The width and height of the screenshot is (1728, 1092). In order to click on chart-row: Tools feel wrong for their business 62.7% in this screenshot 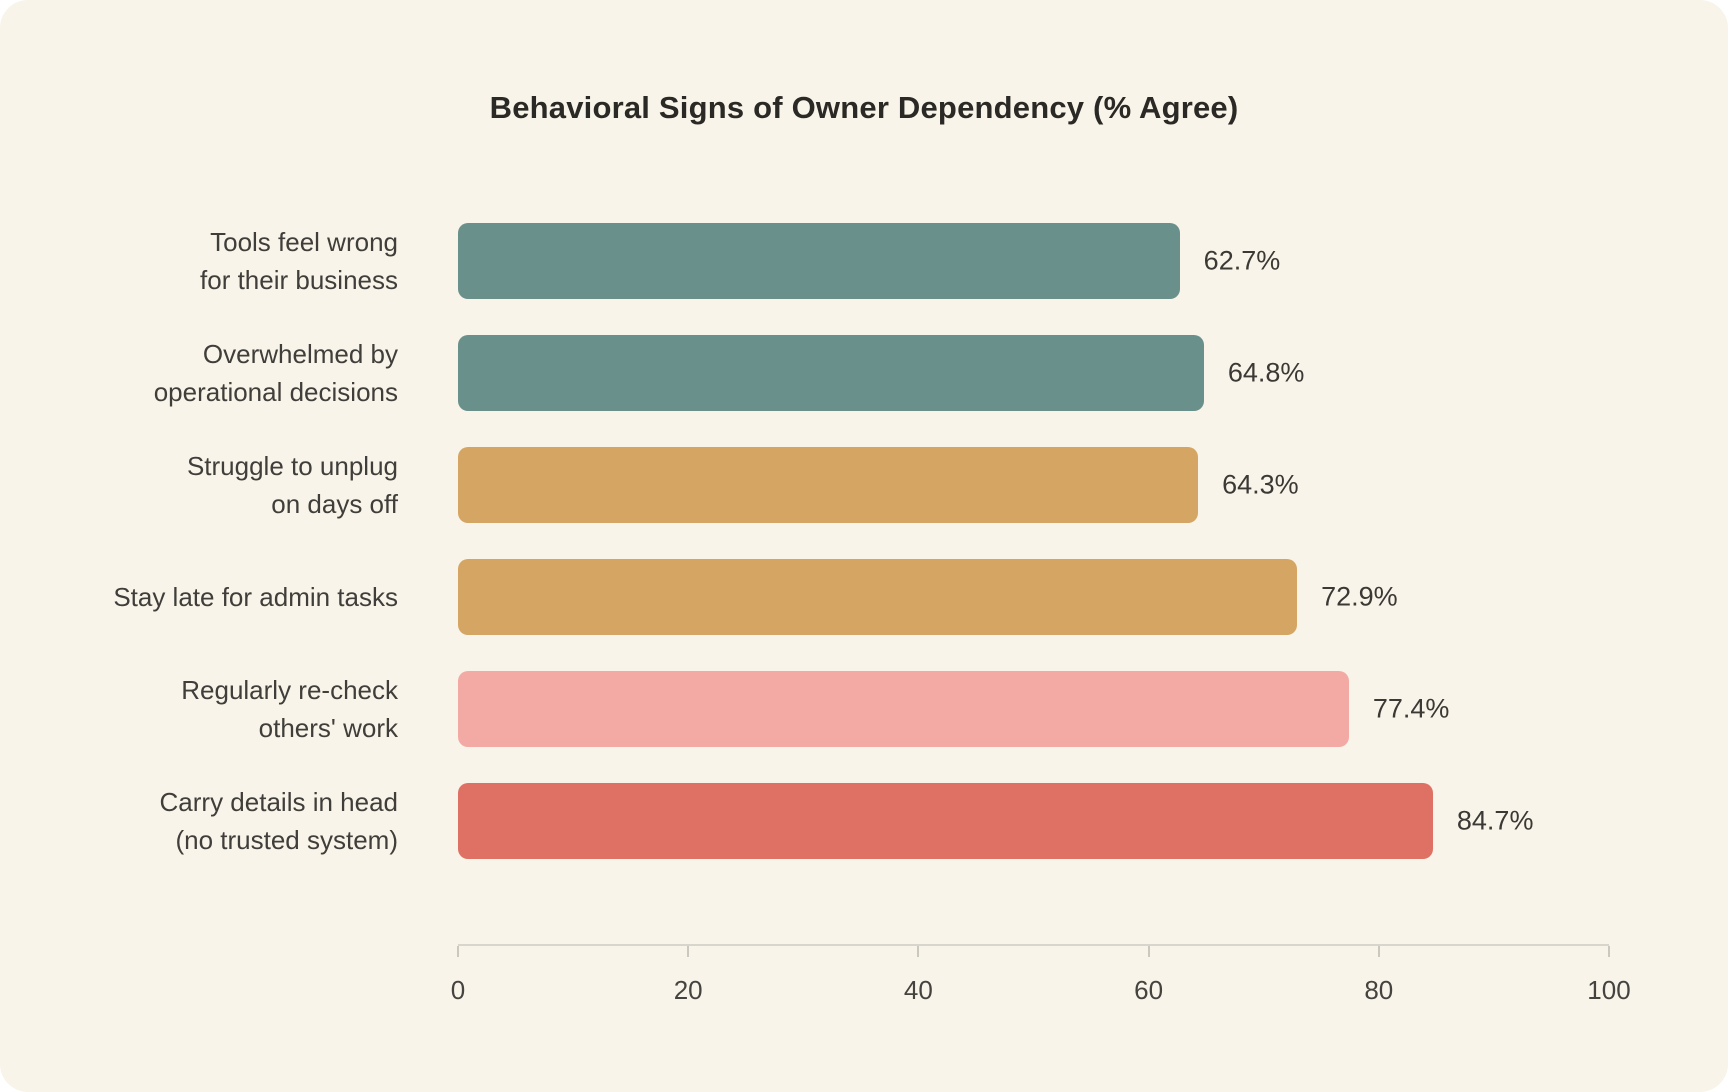, I will do `click(804, 261)`.